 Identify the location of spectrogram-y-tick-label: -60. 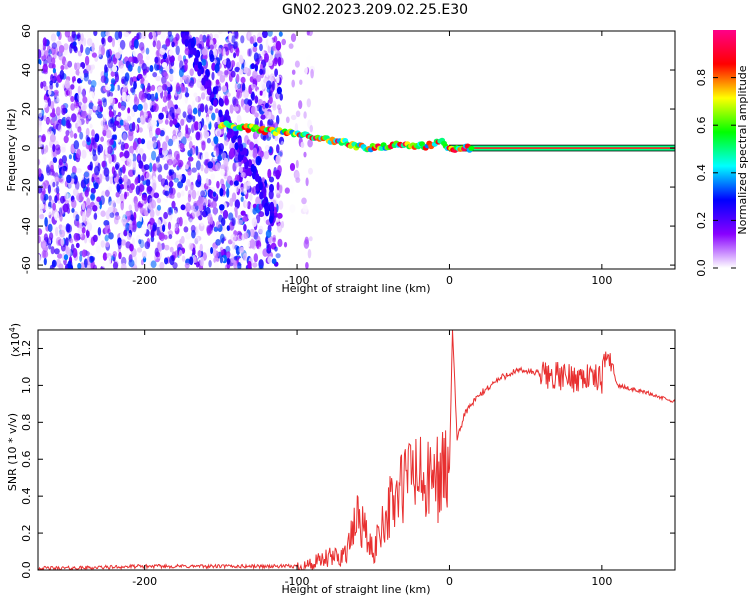
(26, 265).